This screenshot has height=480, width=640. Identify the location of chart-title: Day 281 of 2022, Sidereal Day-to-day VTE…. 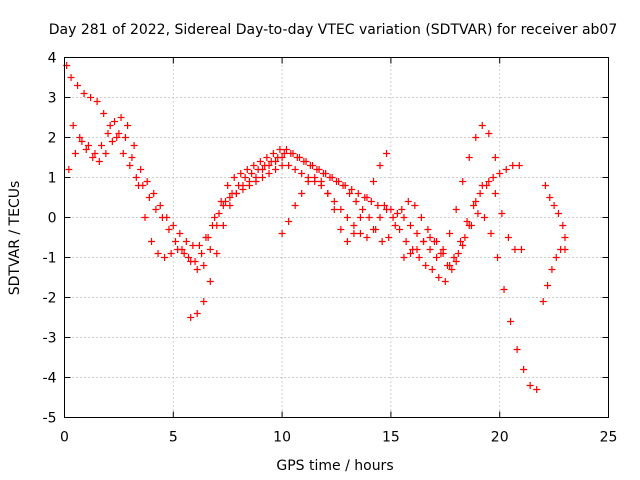
(333, 30).